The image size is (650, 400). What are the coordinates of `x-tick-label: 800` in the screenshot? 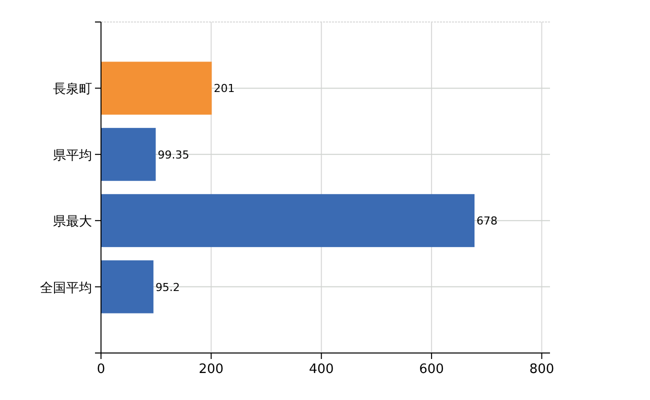 It's located at (541, 369).